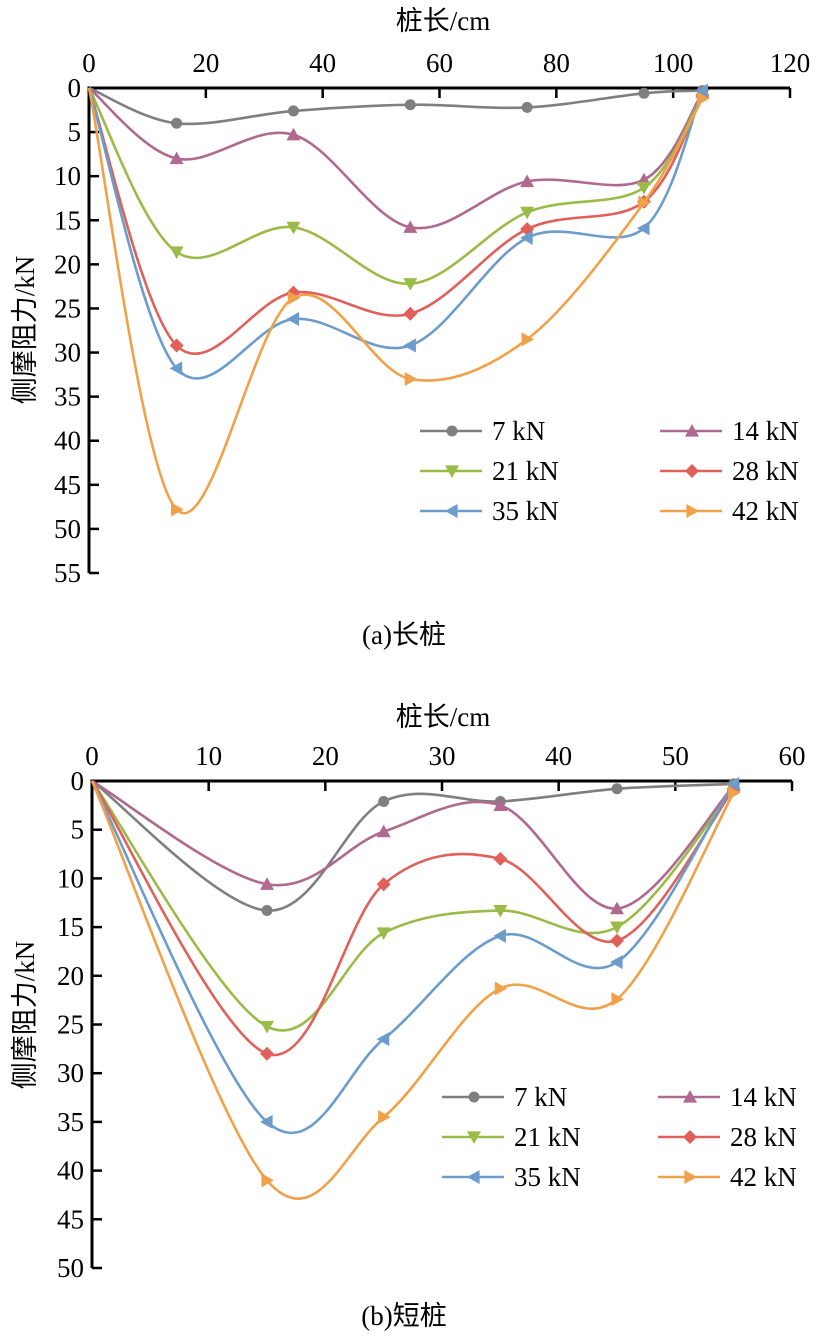  What do you see at coordinates (325, 756) in the screenshot?
I see `x-tick-label: 20` at bounding box center [325, 756].